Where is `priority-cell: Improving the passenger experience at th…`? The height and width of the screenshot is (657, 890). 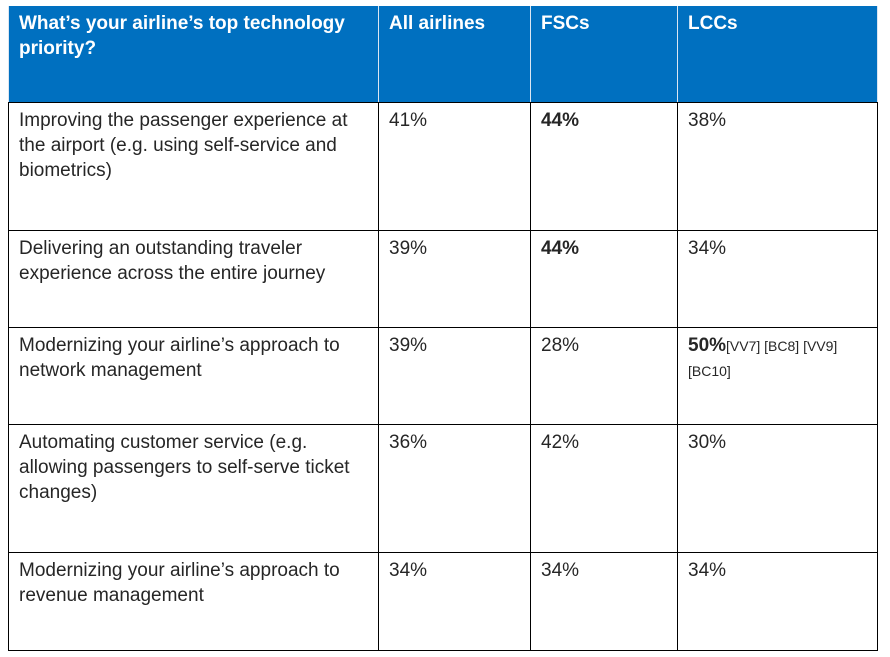
priority-cell: Improving the passenger experience at th… is located at coordinates (193, 166).